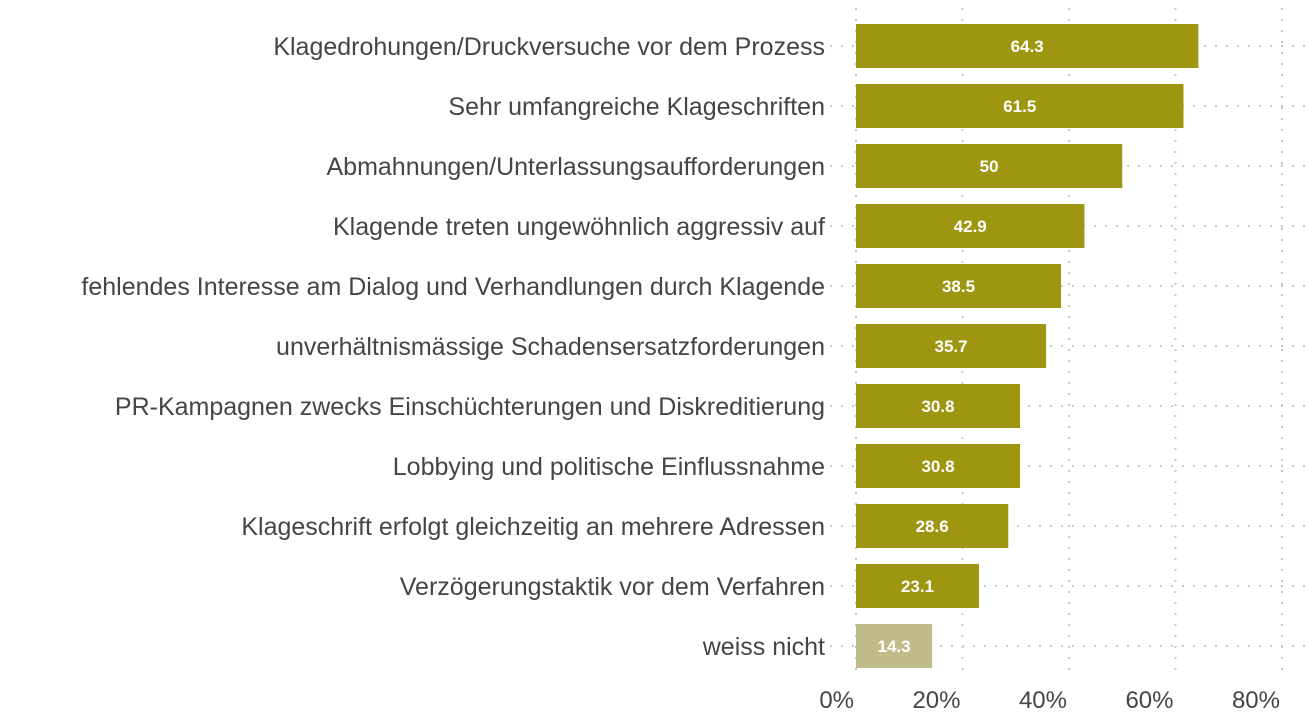 The image size is (1315, 724). What do you see at coordinates (636, 107) in the screenshot?
I see `category-label: Sehr umfangreiche Klageschriften` at bounding box center [636, 107].